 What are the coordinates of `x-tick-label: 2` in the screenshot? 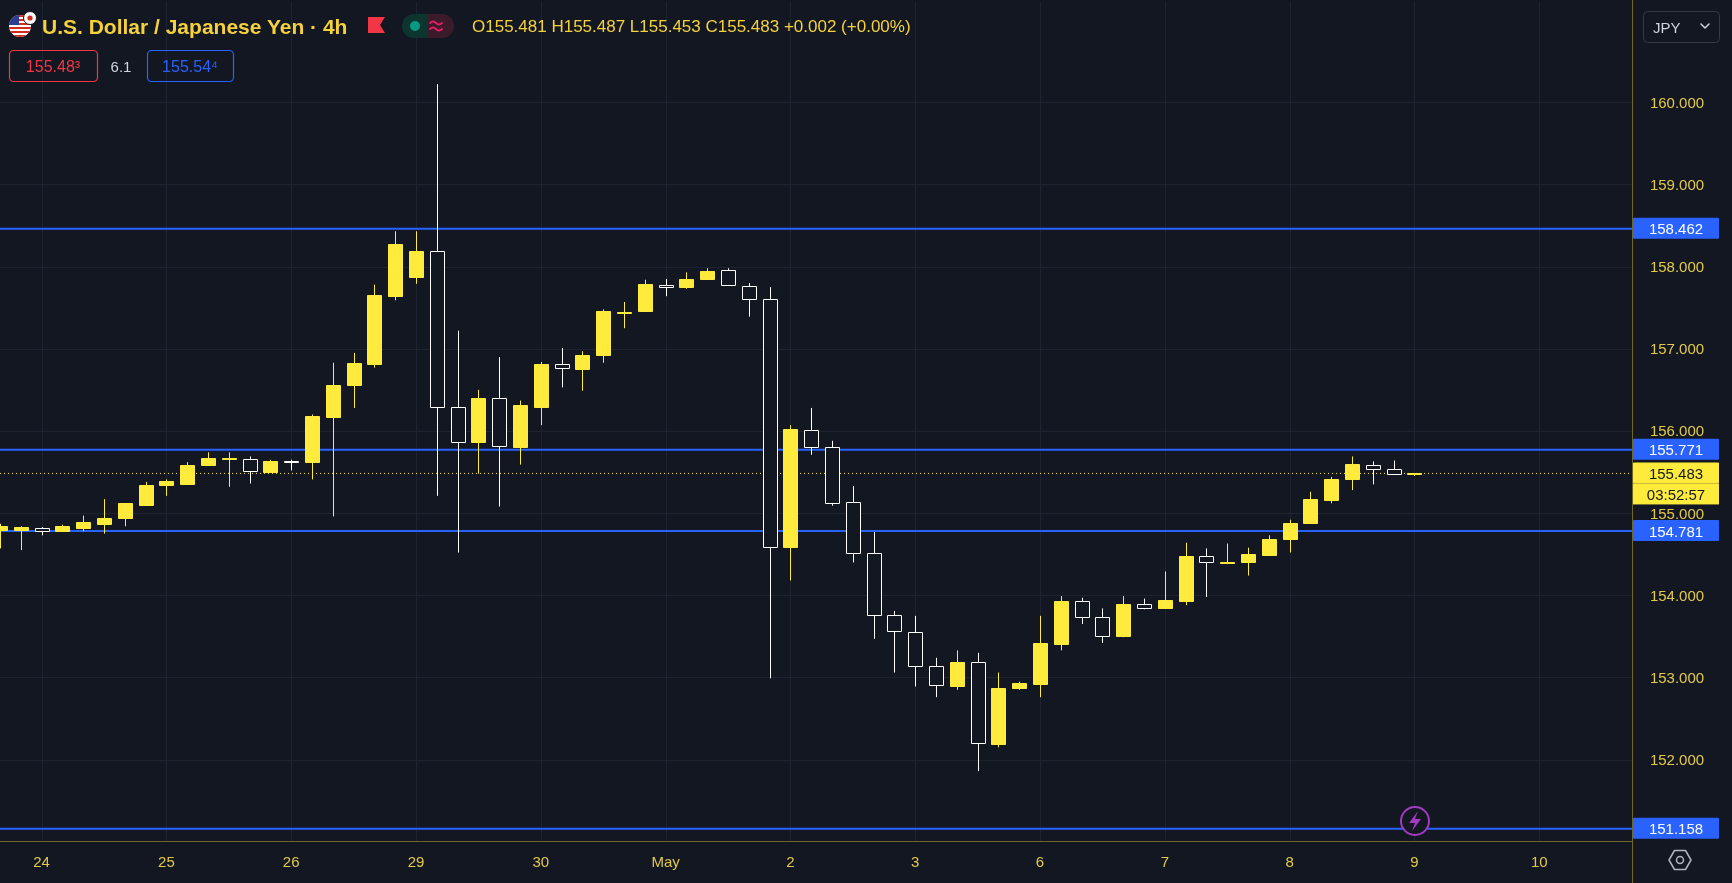 It's located at (790, 861).